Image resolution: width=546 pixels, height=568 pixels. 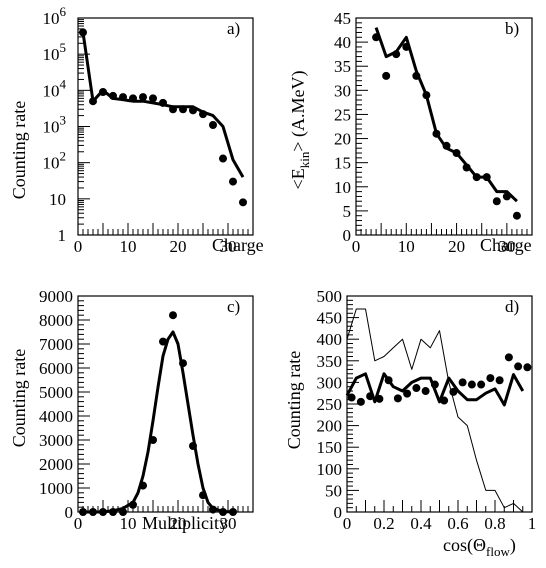 What do you see at coordinates (513, 545) in the screenshot?
I see `xlabel-d-rest: )` at bounding box center [513, 545].